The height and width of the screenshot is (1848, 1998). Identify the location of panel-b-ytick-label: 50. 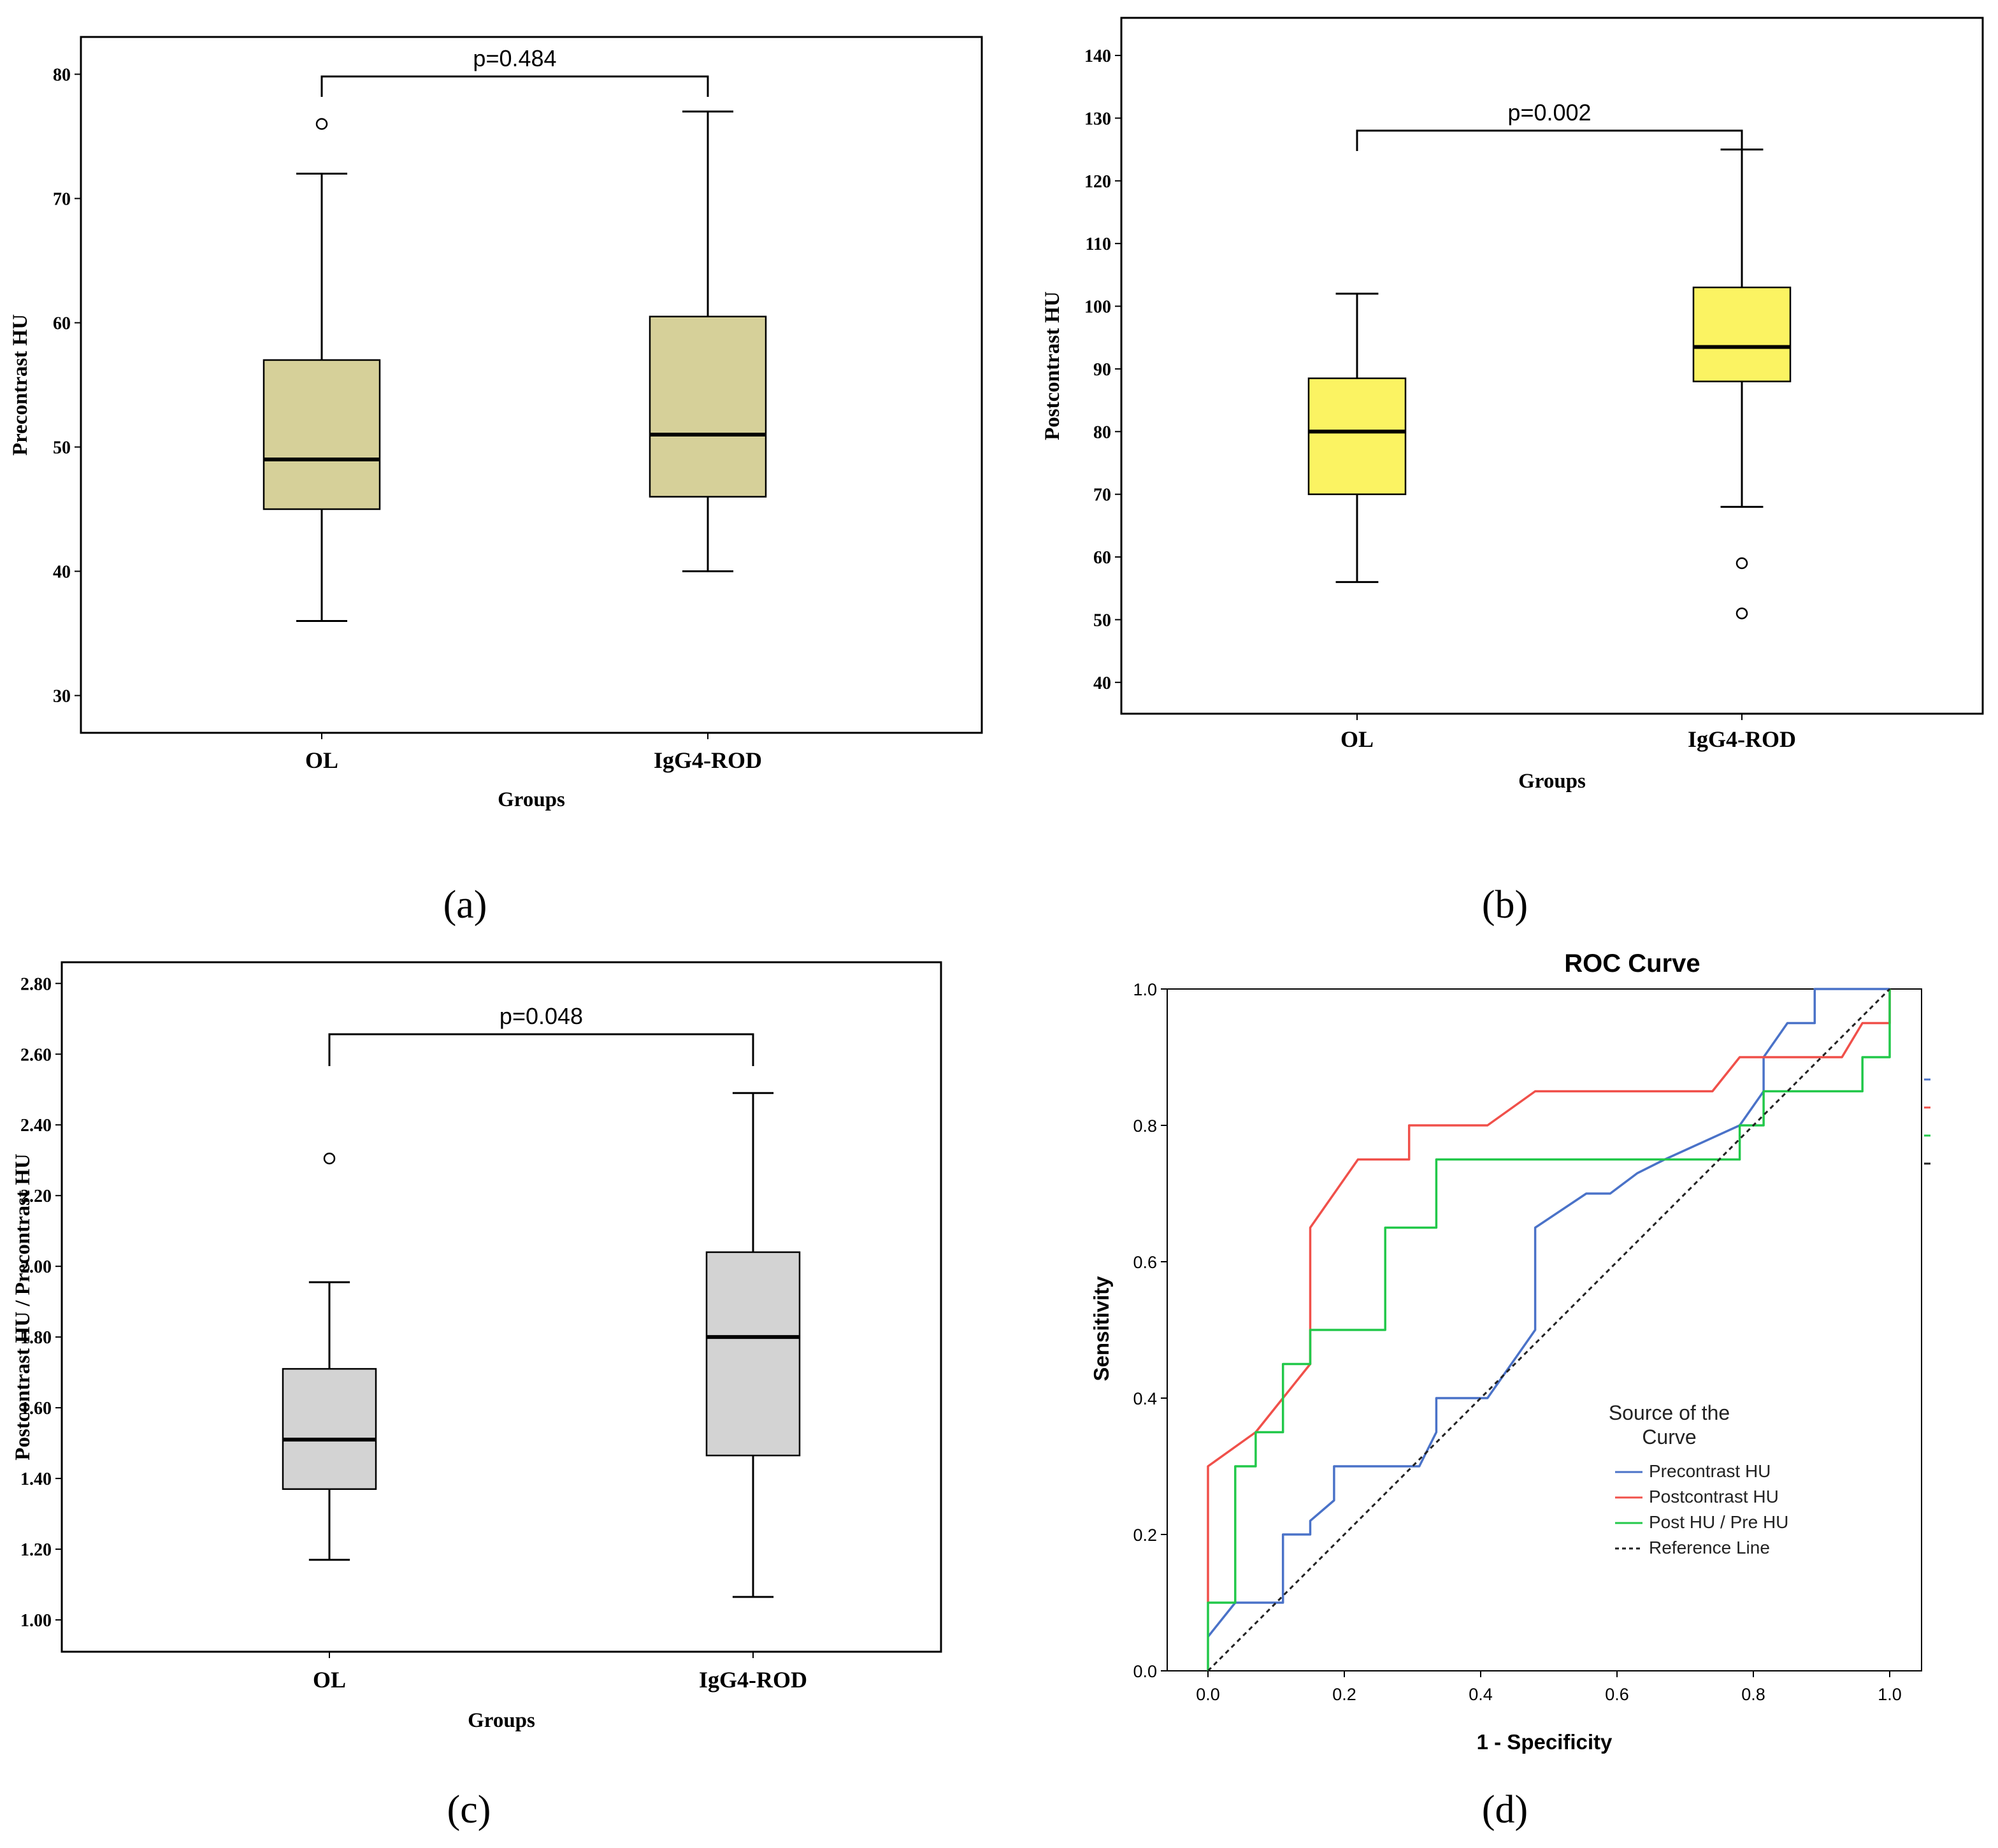
(1102, 620).